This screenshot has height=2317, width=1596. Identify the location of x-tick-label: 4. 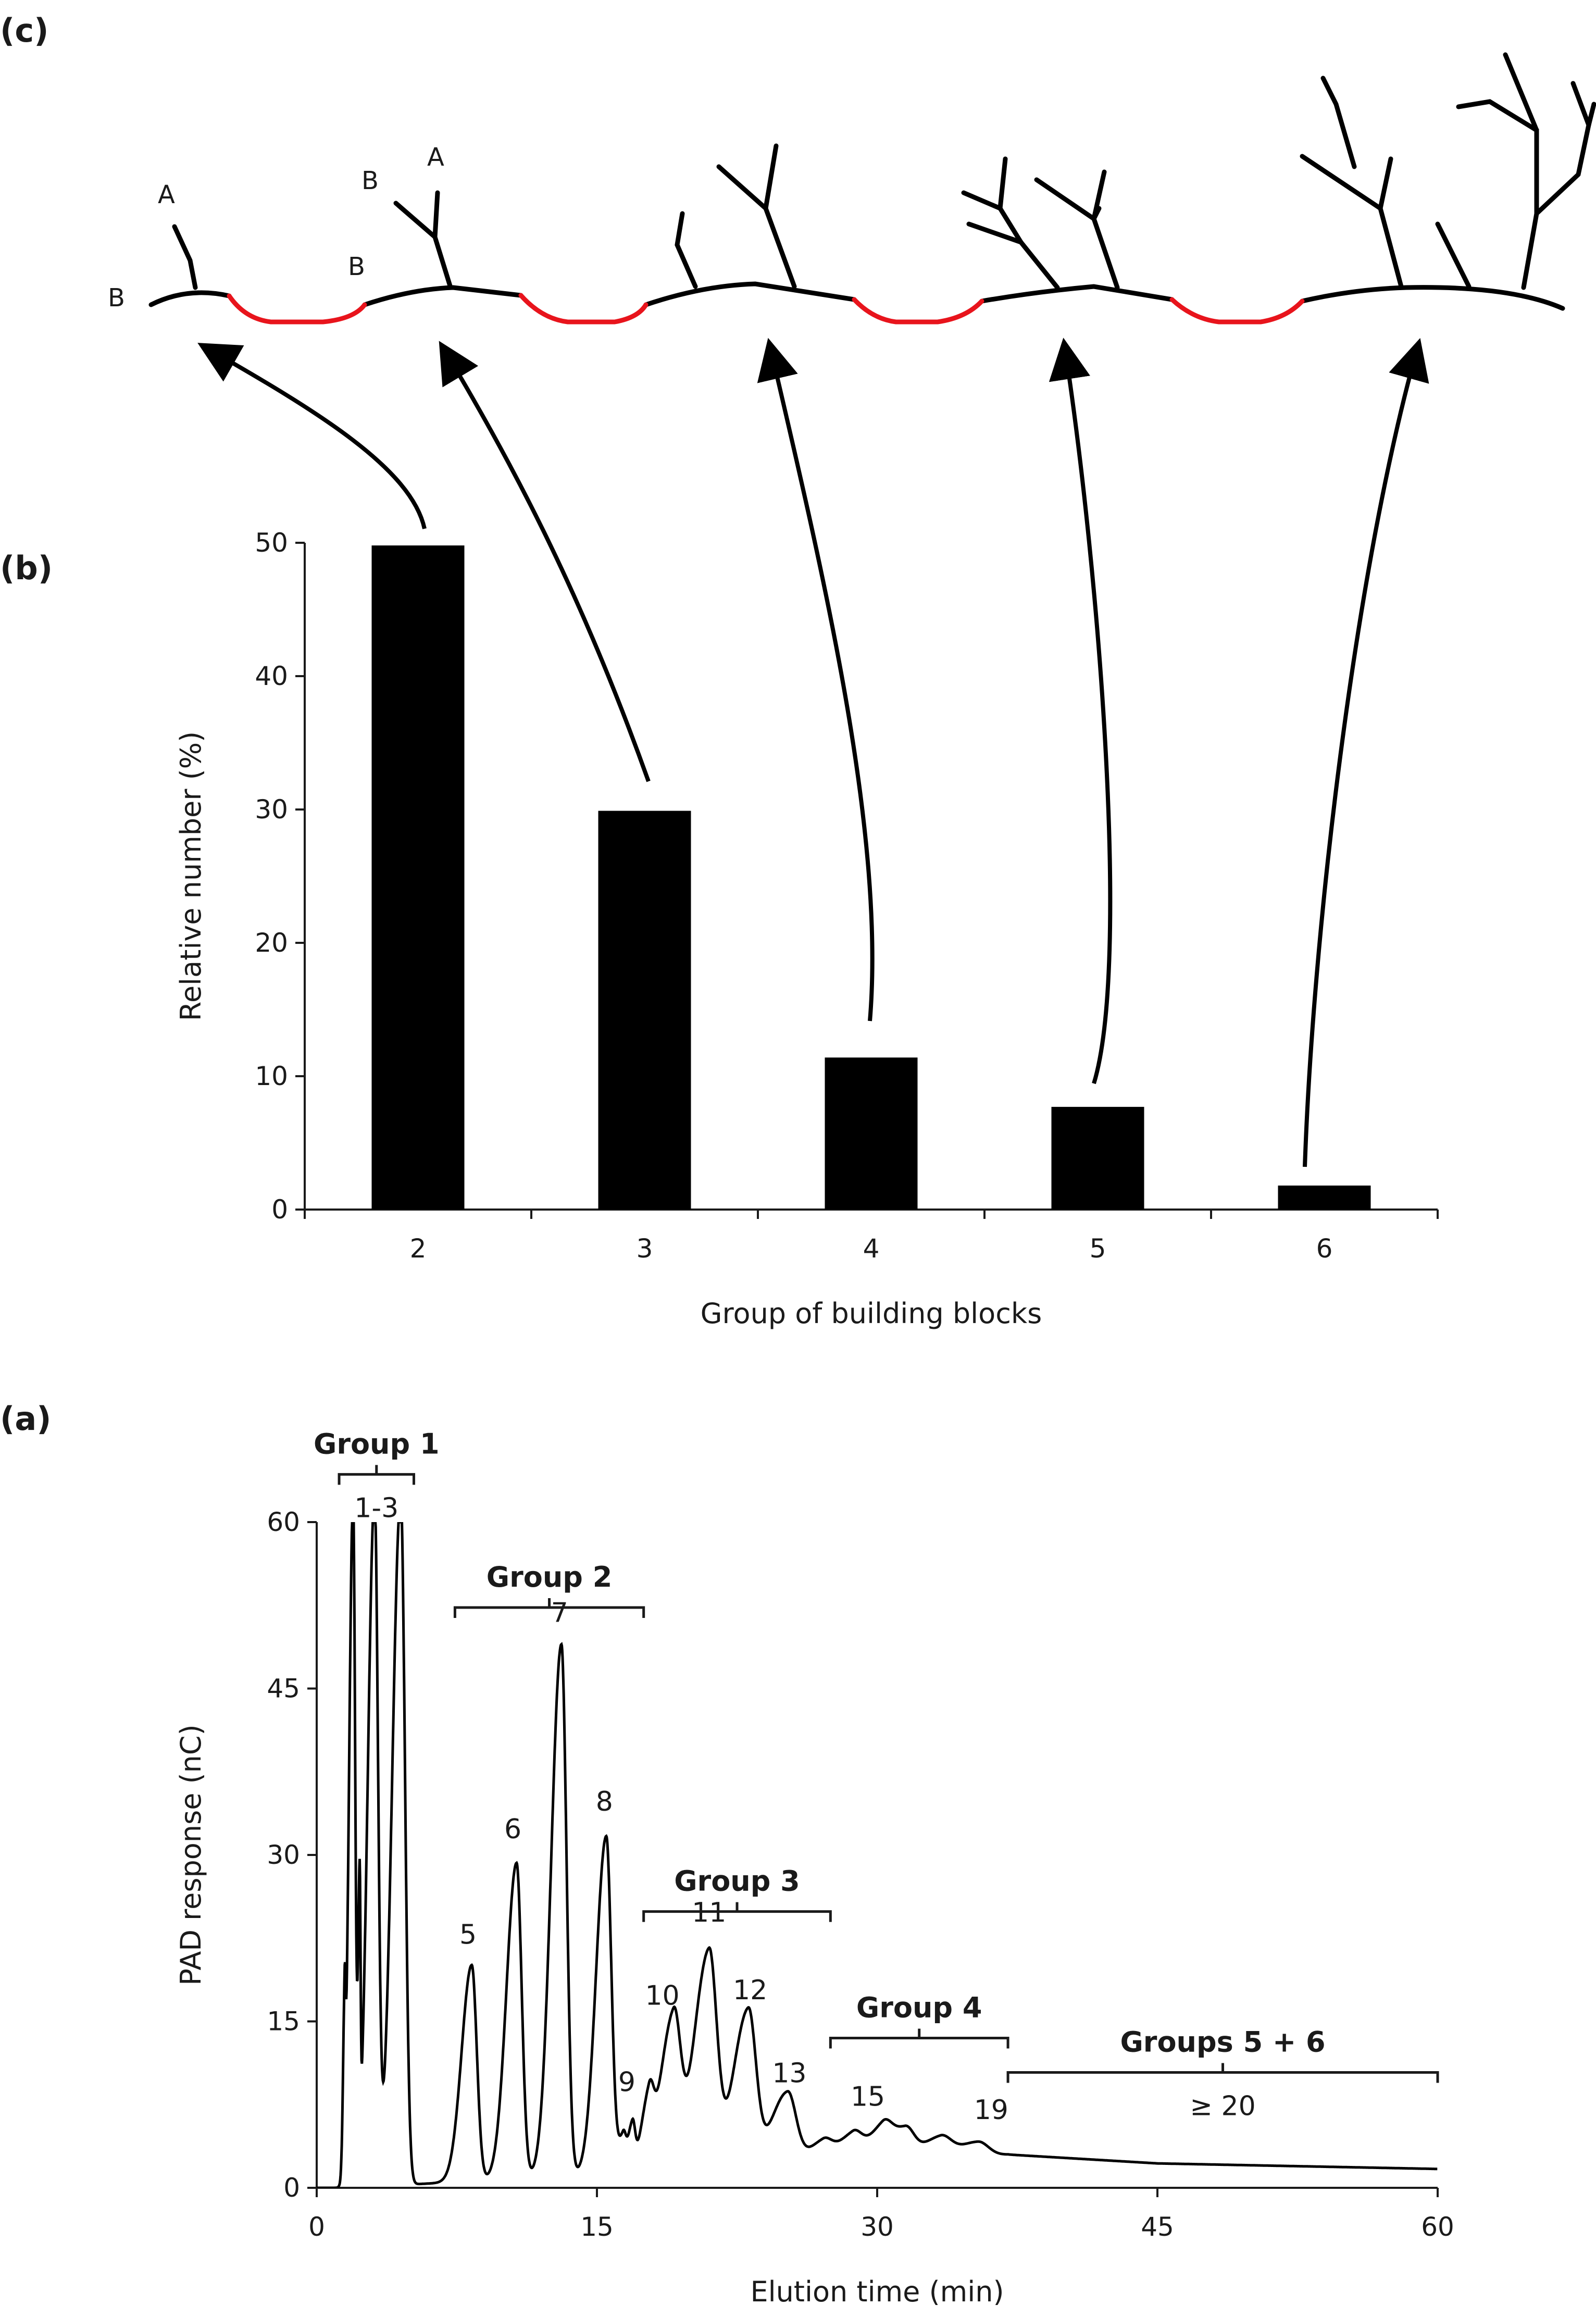
(871, 1249).